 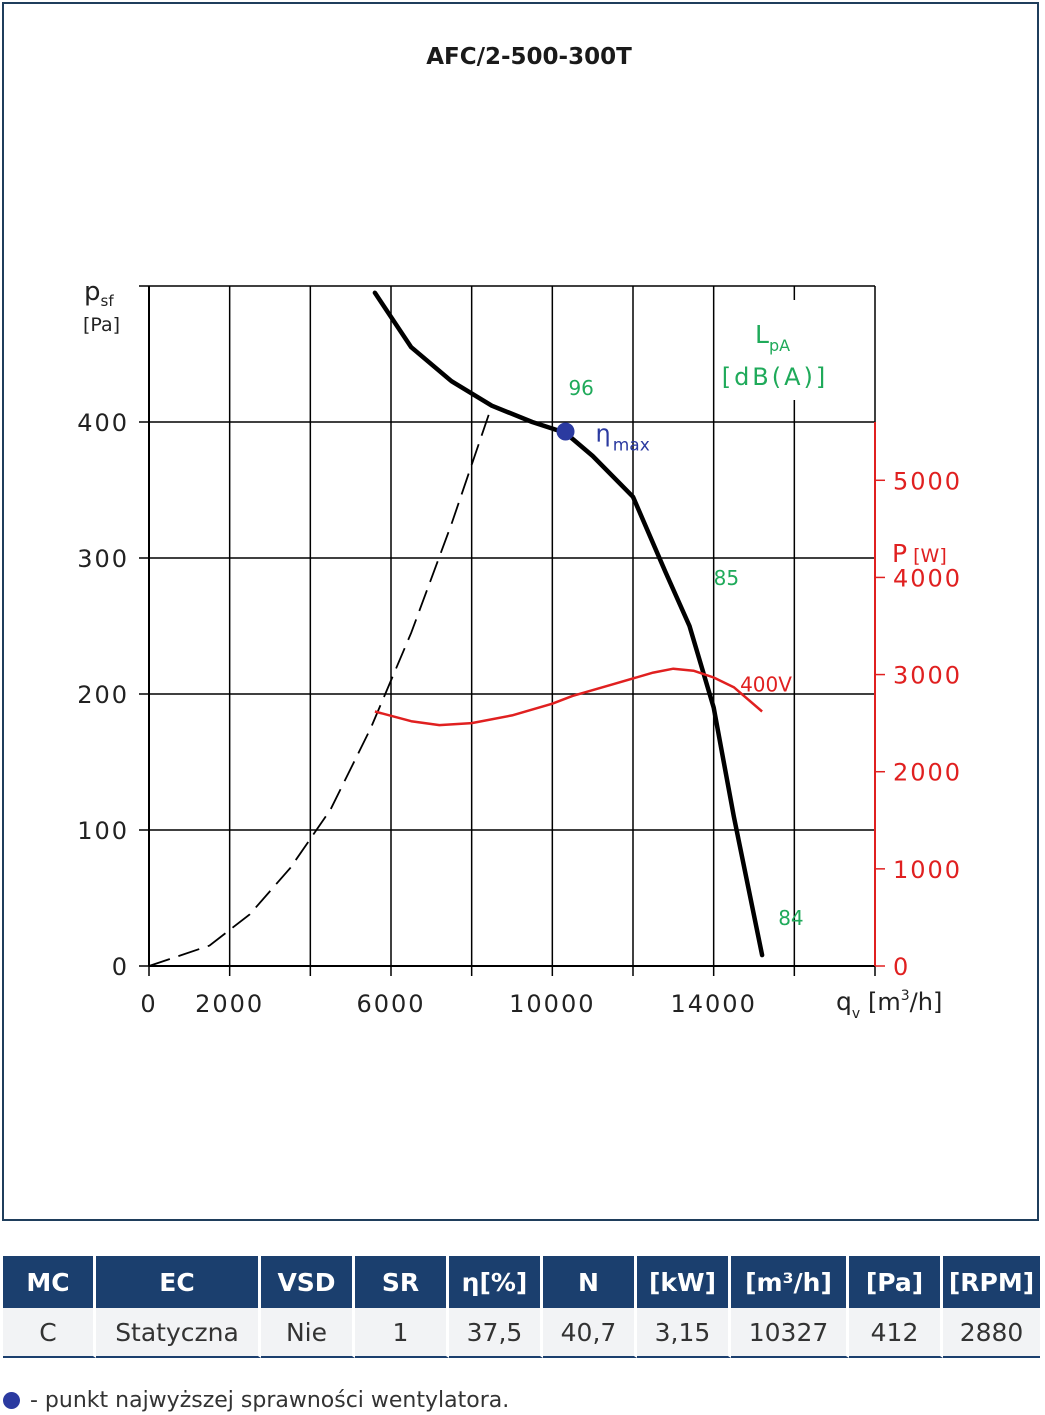 What do you see at coordinates (927, 870) in the screenshot?
I see `y2-tick-label: 1000` at bounding box center [927, 870].